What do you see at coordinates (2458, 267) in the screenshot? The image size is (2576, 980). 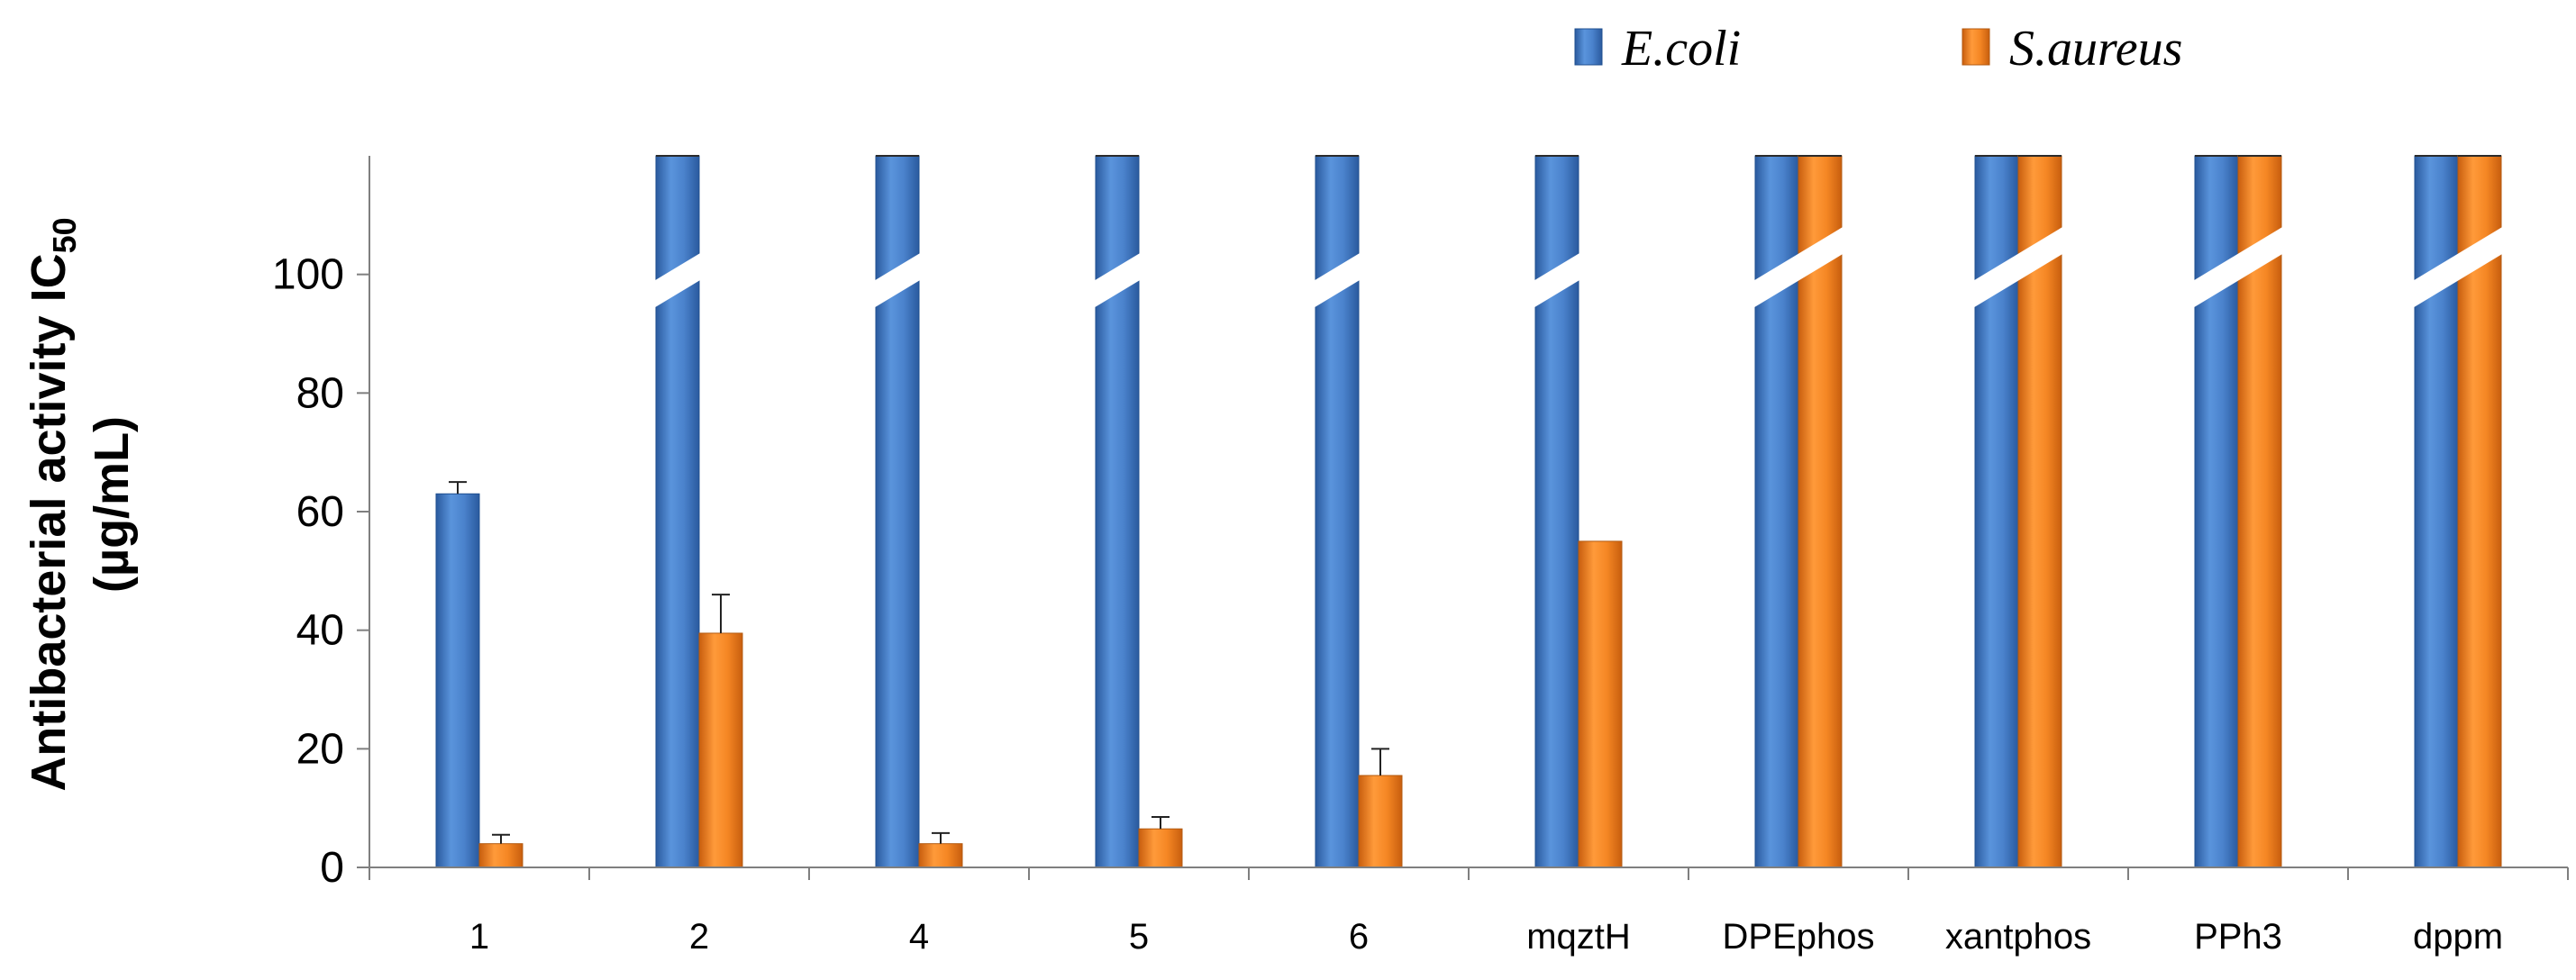 I see `axis-break-dppm` at bounding box center [2458, 267].